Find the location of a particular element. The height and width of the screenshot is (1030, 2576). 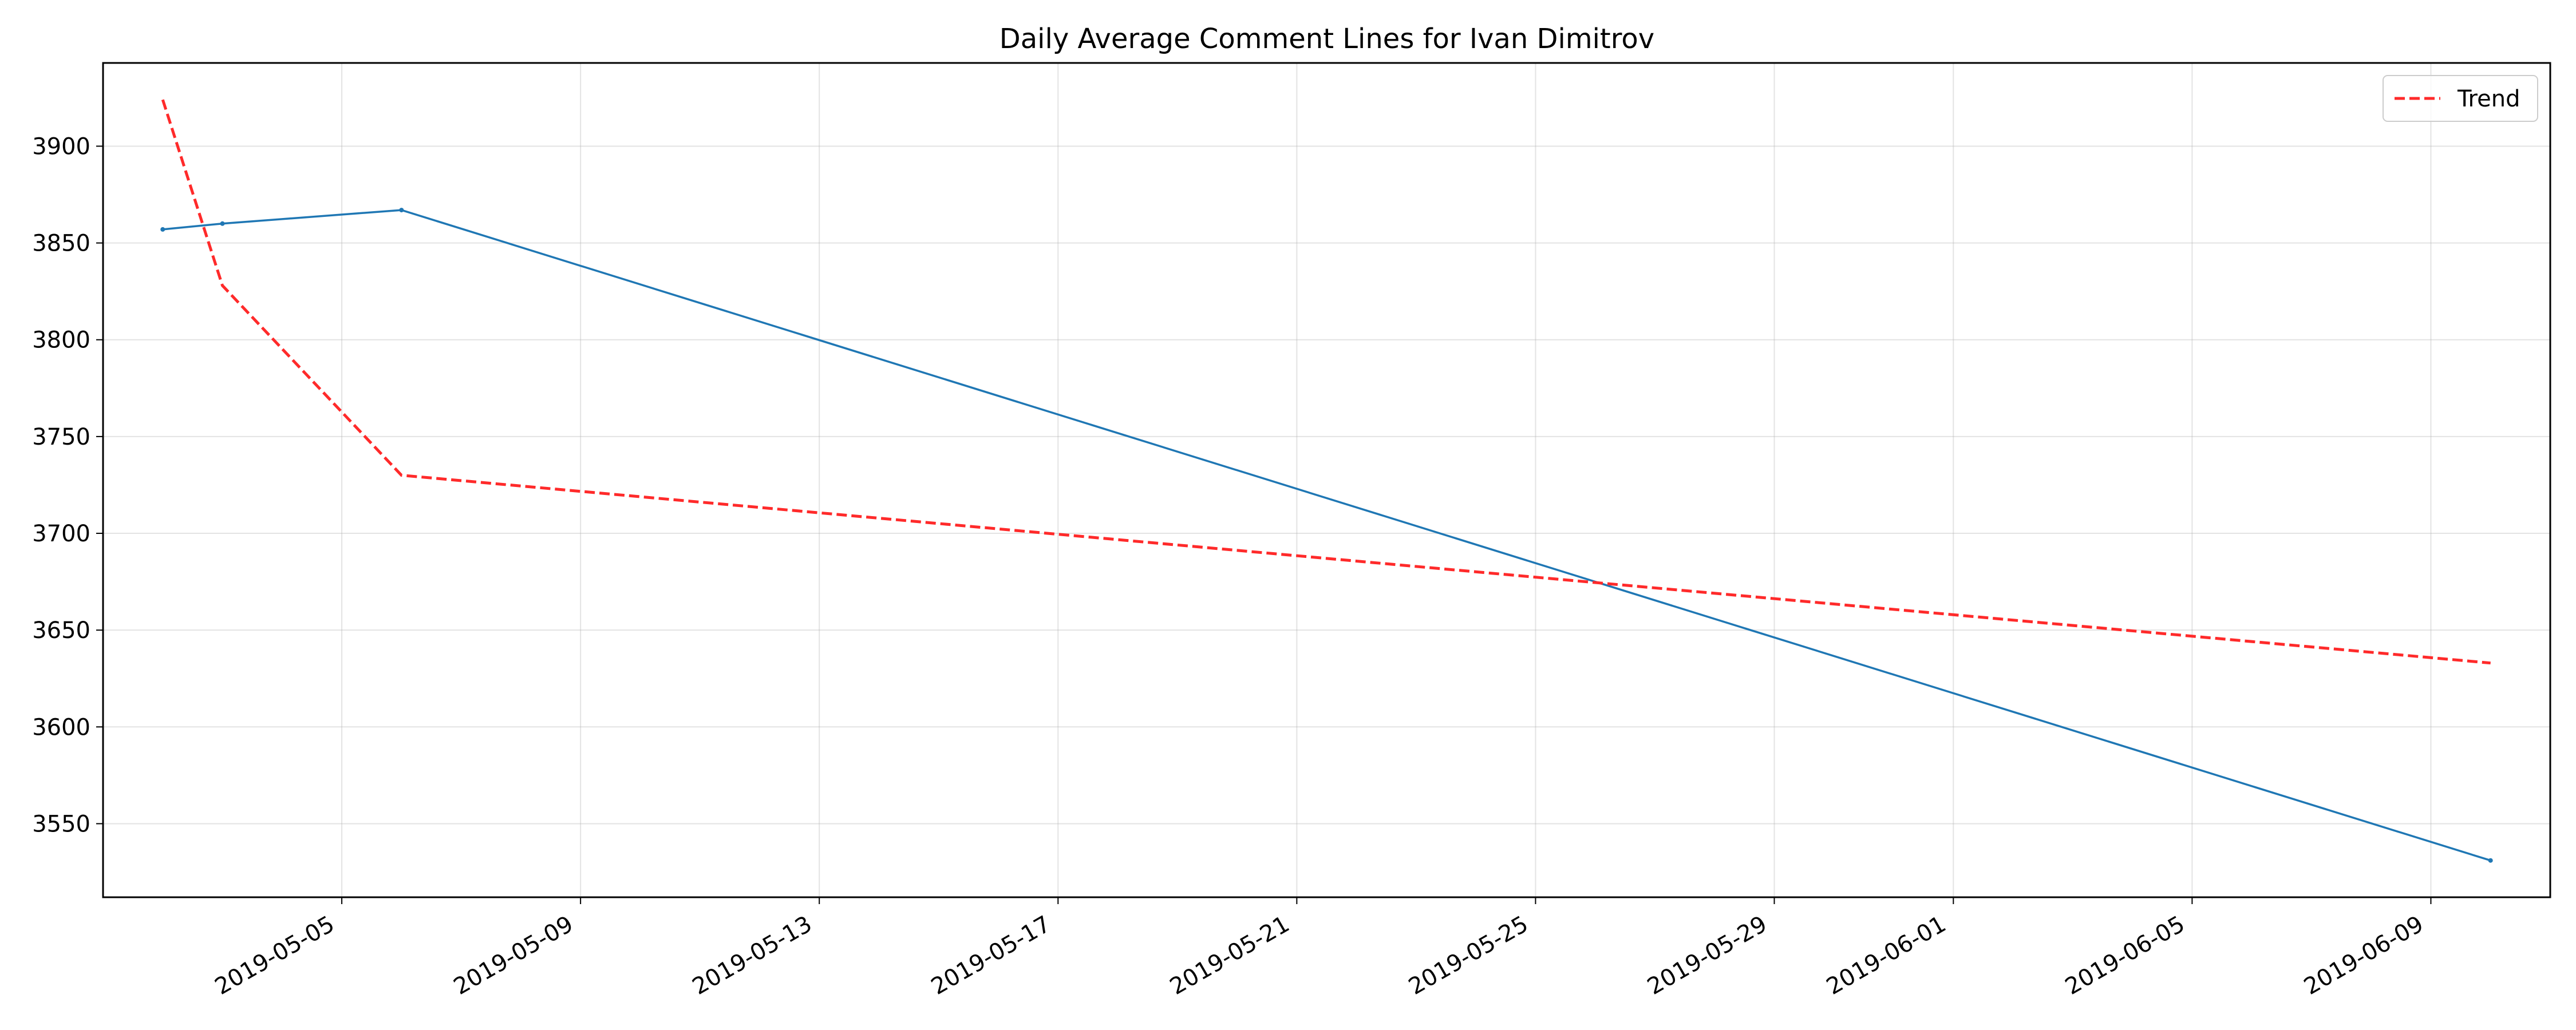

x-tick-label: 2019-05-21 is located at coordinates (1229, 955).